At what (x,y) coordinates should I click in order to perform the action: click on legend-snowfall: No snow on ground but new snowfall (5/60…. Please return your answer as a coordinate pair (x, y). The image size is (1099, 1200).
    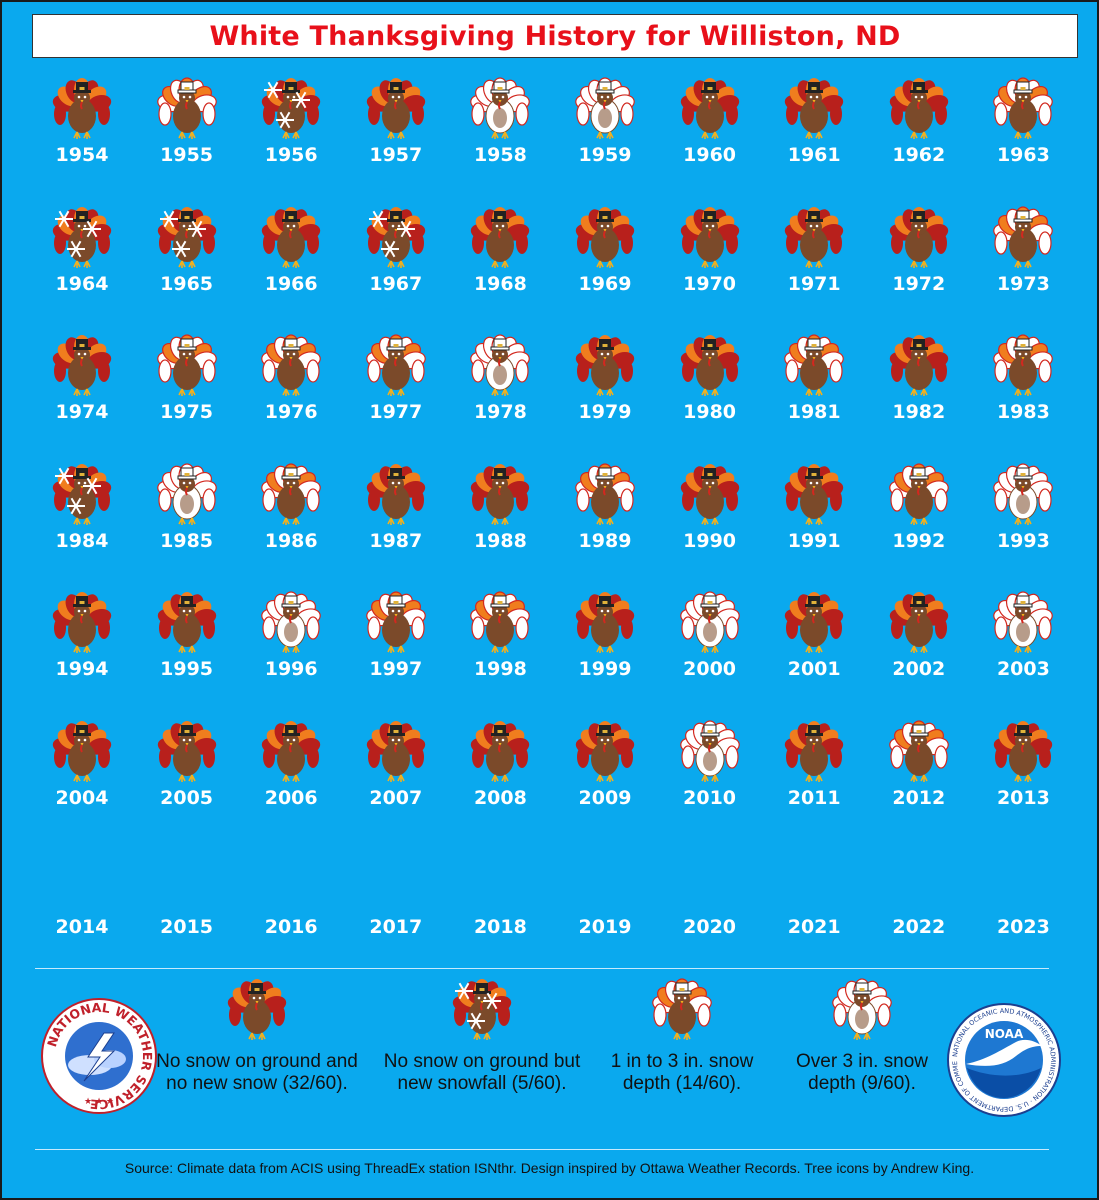
    Looking at the image, I should click on (482, 1036).